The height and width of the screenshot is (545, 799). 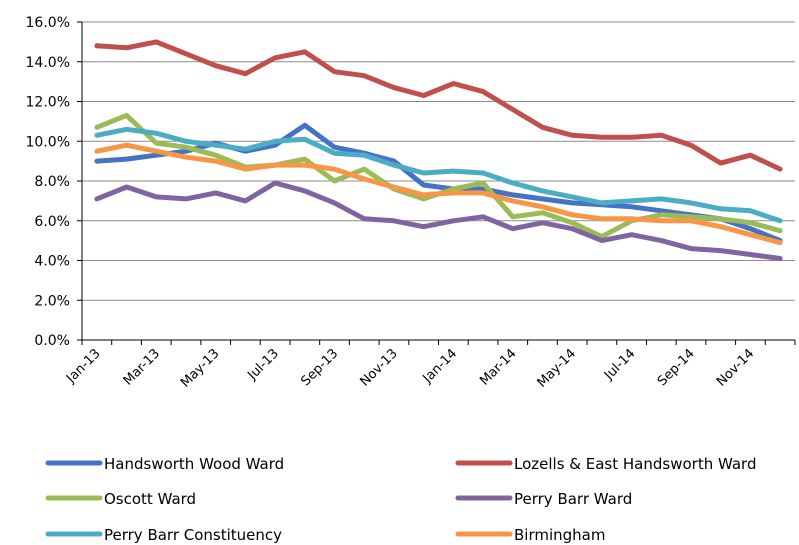 I want to click on legend-label: Birmingham, so click(x=559, y=535).